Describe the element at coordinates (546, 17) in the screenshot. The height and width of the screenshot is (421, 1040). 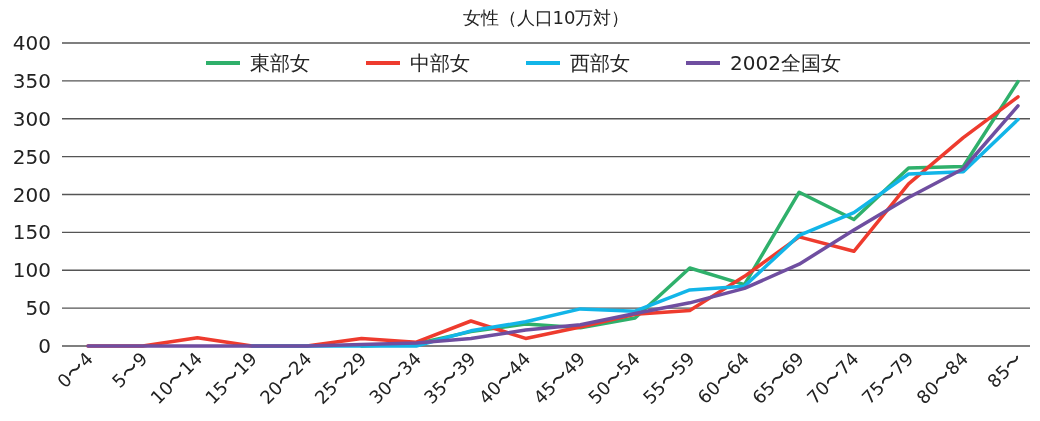
I see `chart-title: 女性（人口10万対）` at that location.